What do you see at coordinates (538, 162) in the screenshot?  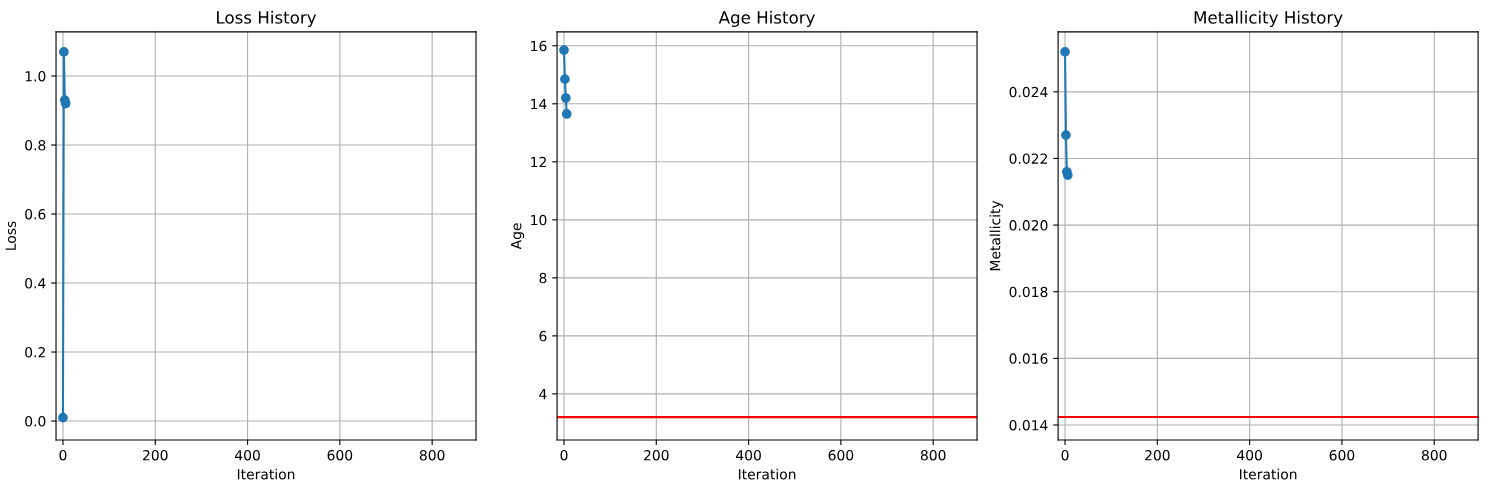 I see `y-tick-label: 12` at bounding box center [538, 162].